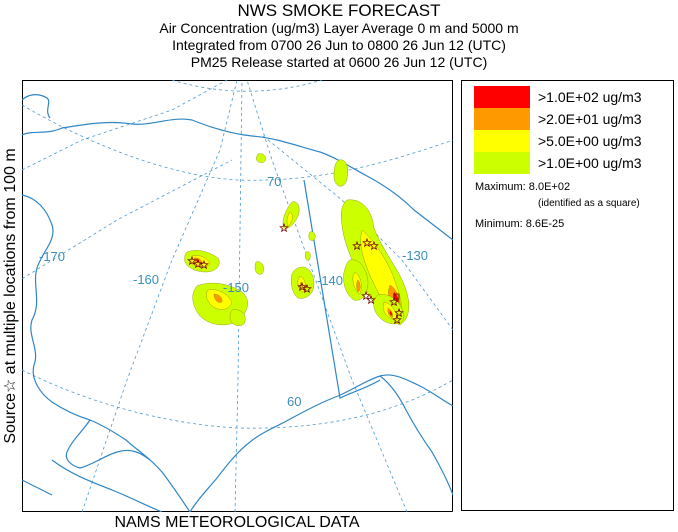  I want to click on coast-aleutians, so click(92, 485).